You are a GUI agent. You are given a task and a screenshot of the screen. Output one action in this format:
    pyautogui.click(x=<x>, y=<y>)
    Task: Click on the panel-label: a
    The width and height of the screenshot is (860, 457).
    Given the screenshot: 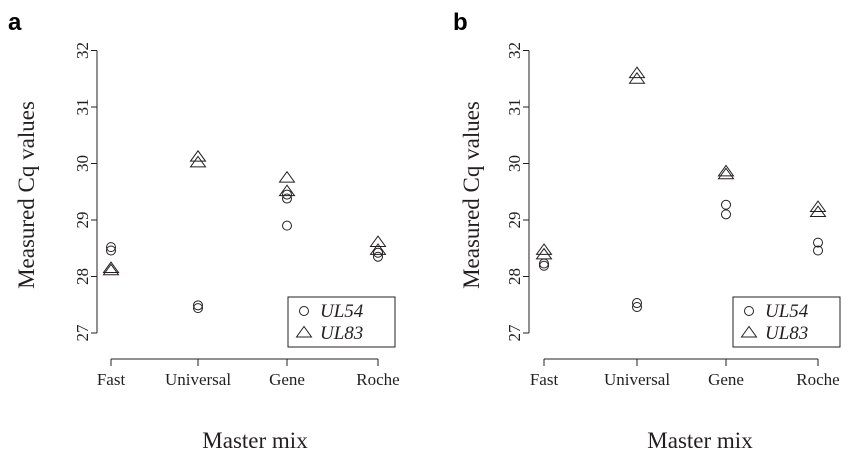 What is the action you would take?
    pyautogui.click(x=15, y=22)
    